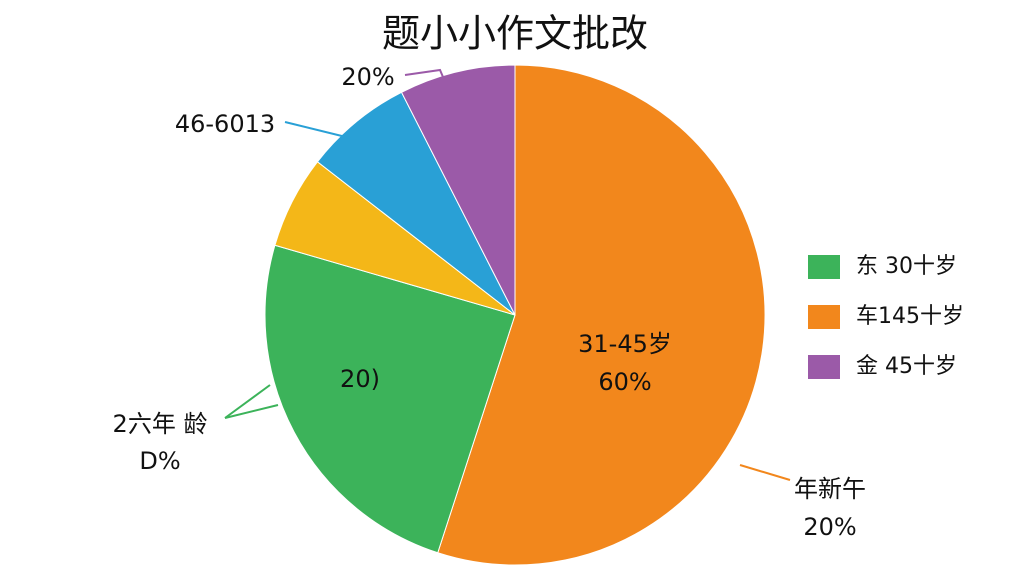  Describe the element at coordinates (515, 34) in the screenshot. I see `chart-title: 题小小作文批改` at that location.